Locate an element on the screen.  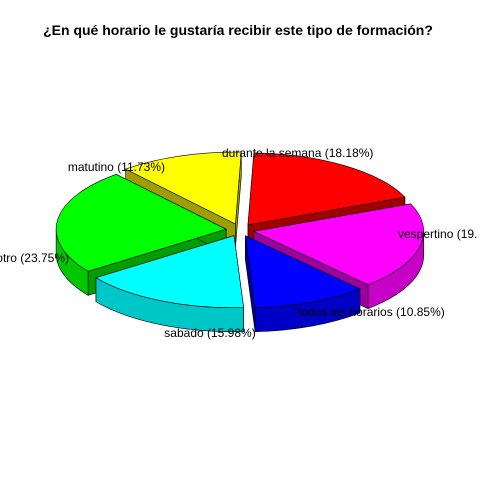
slice-label: todos los horarios (10.85%) is located at coordinates (371, 312).